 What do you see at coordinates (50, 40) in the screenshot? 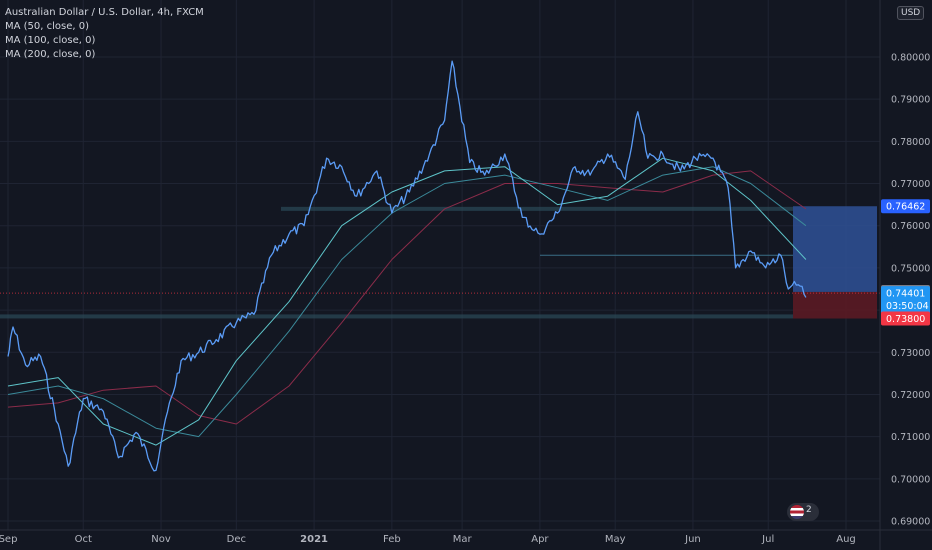
I see `indicator-ma100: MA (100, close, 0)` at bounding box center [50, 40].